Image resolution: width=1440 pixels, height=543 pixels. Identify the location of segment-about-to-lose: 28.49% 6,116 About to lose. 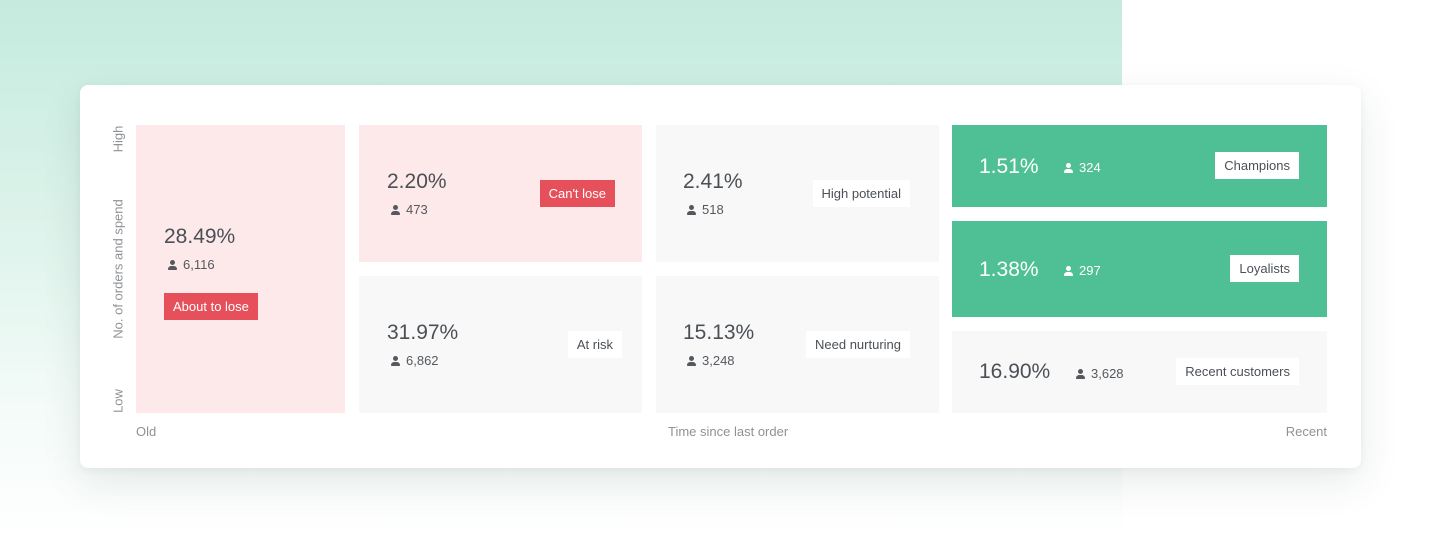
(240, 269).